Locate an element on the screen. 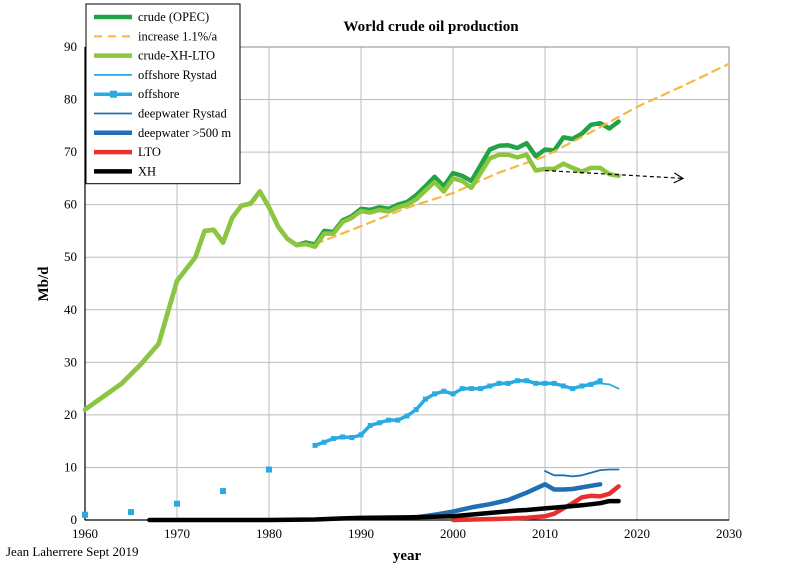 Image resolution: width=800 pixels, height=581 pixels. y-tick-label: 80 is located at coordinates (70, 99).